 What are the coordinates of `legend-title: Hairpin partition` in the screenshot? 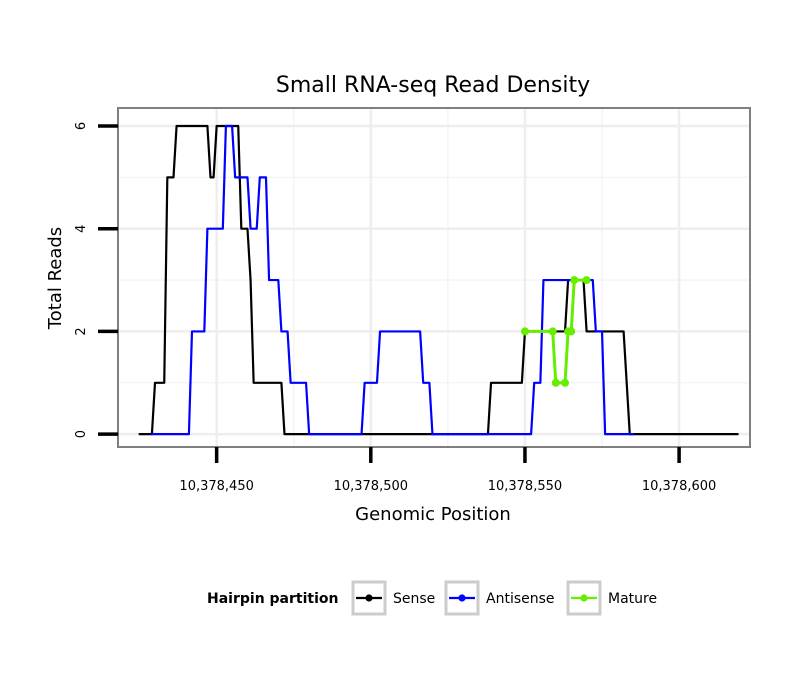 It's located at (272, 599).